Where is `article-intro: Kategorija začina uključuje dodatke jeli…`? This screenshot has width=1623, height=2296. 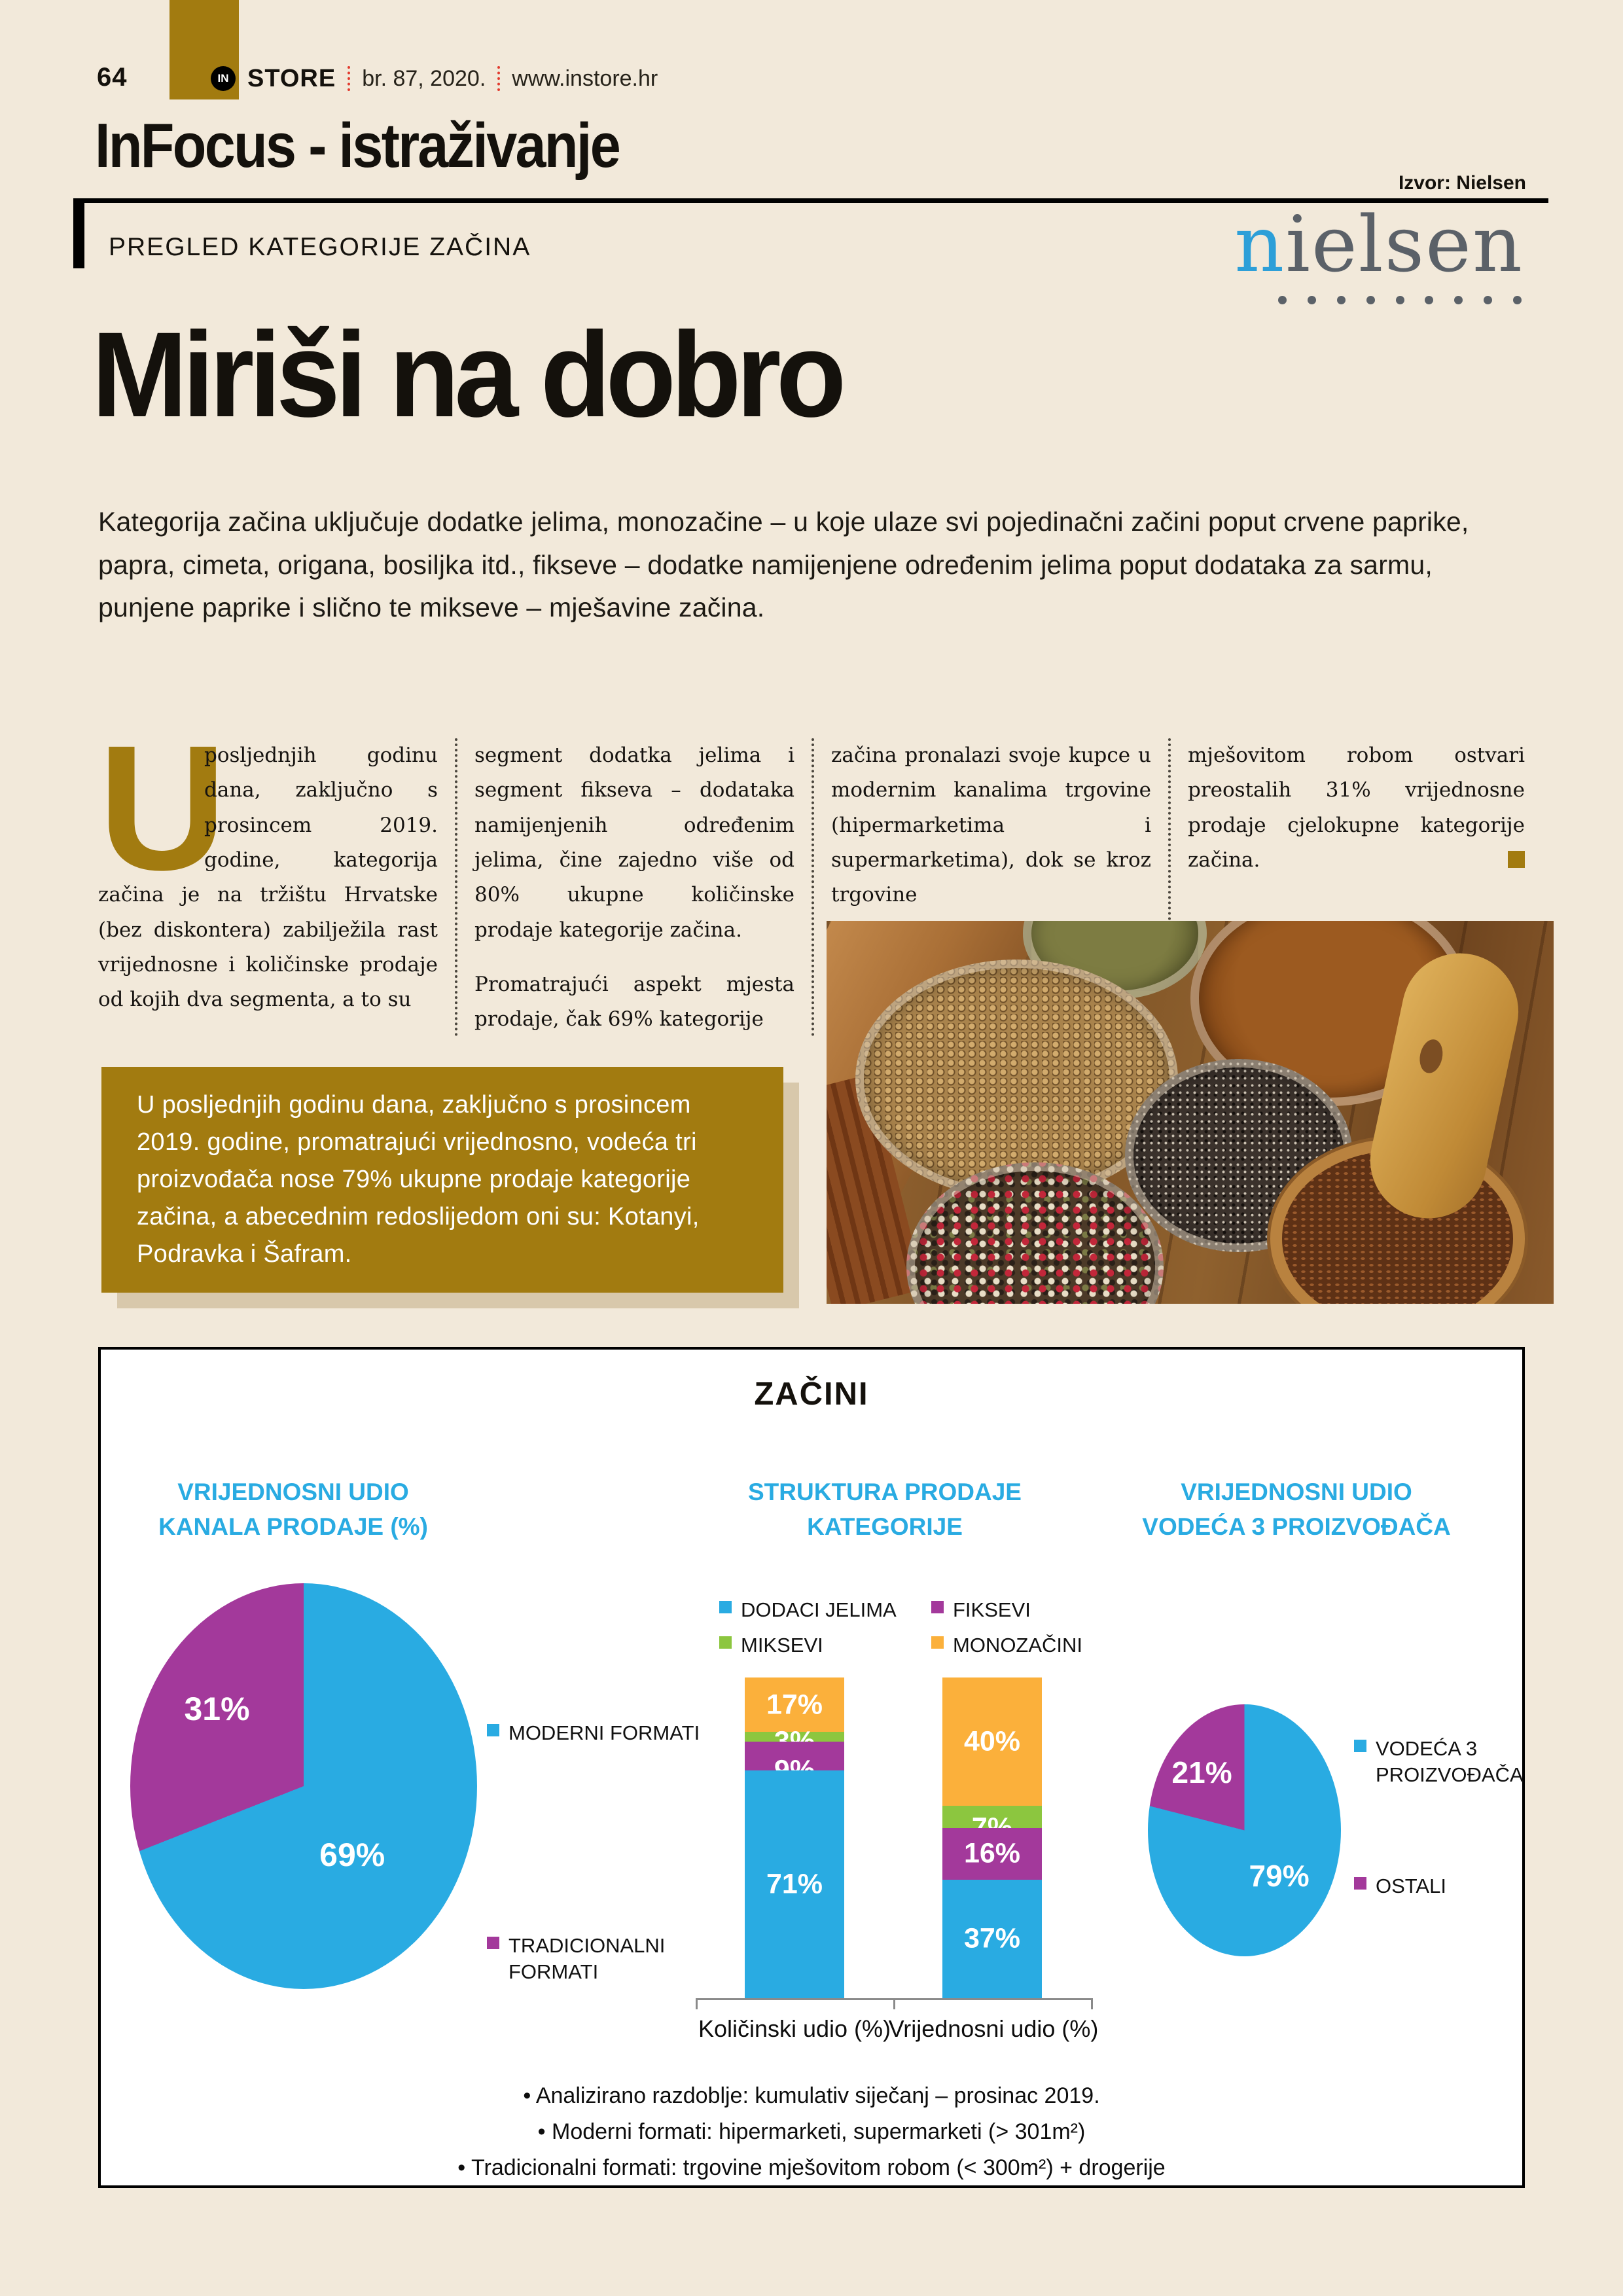
article-intro: Kategorija začina uključuje dodatke jeli… is located at coordinates (783, 565).